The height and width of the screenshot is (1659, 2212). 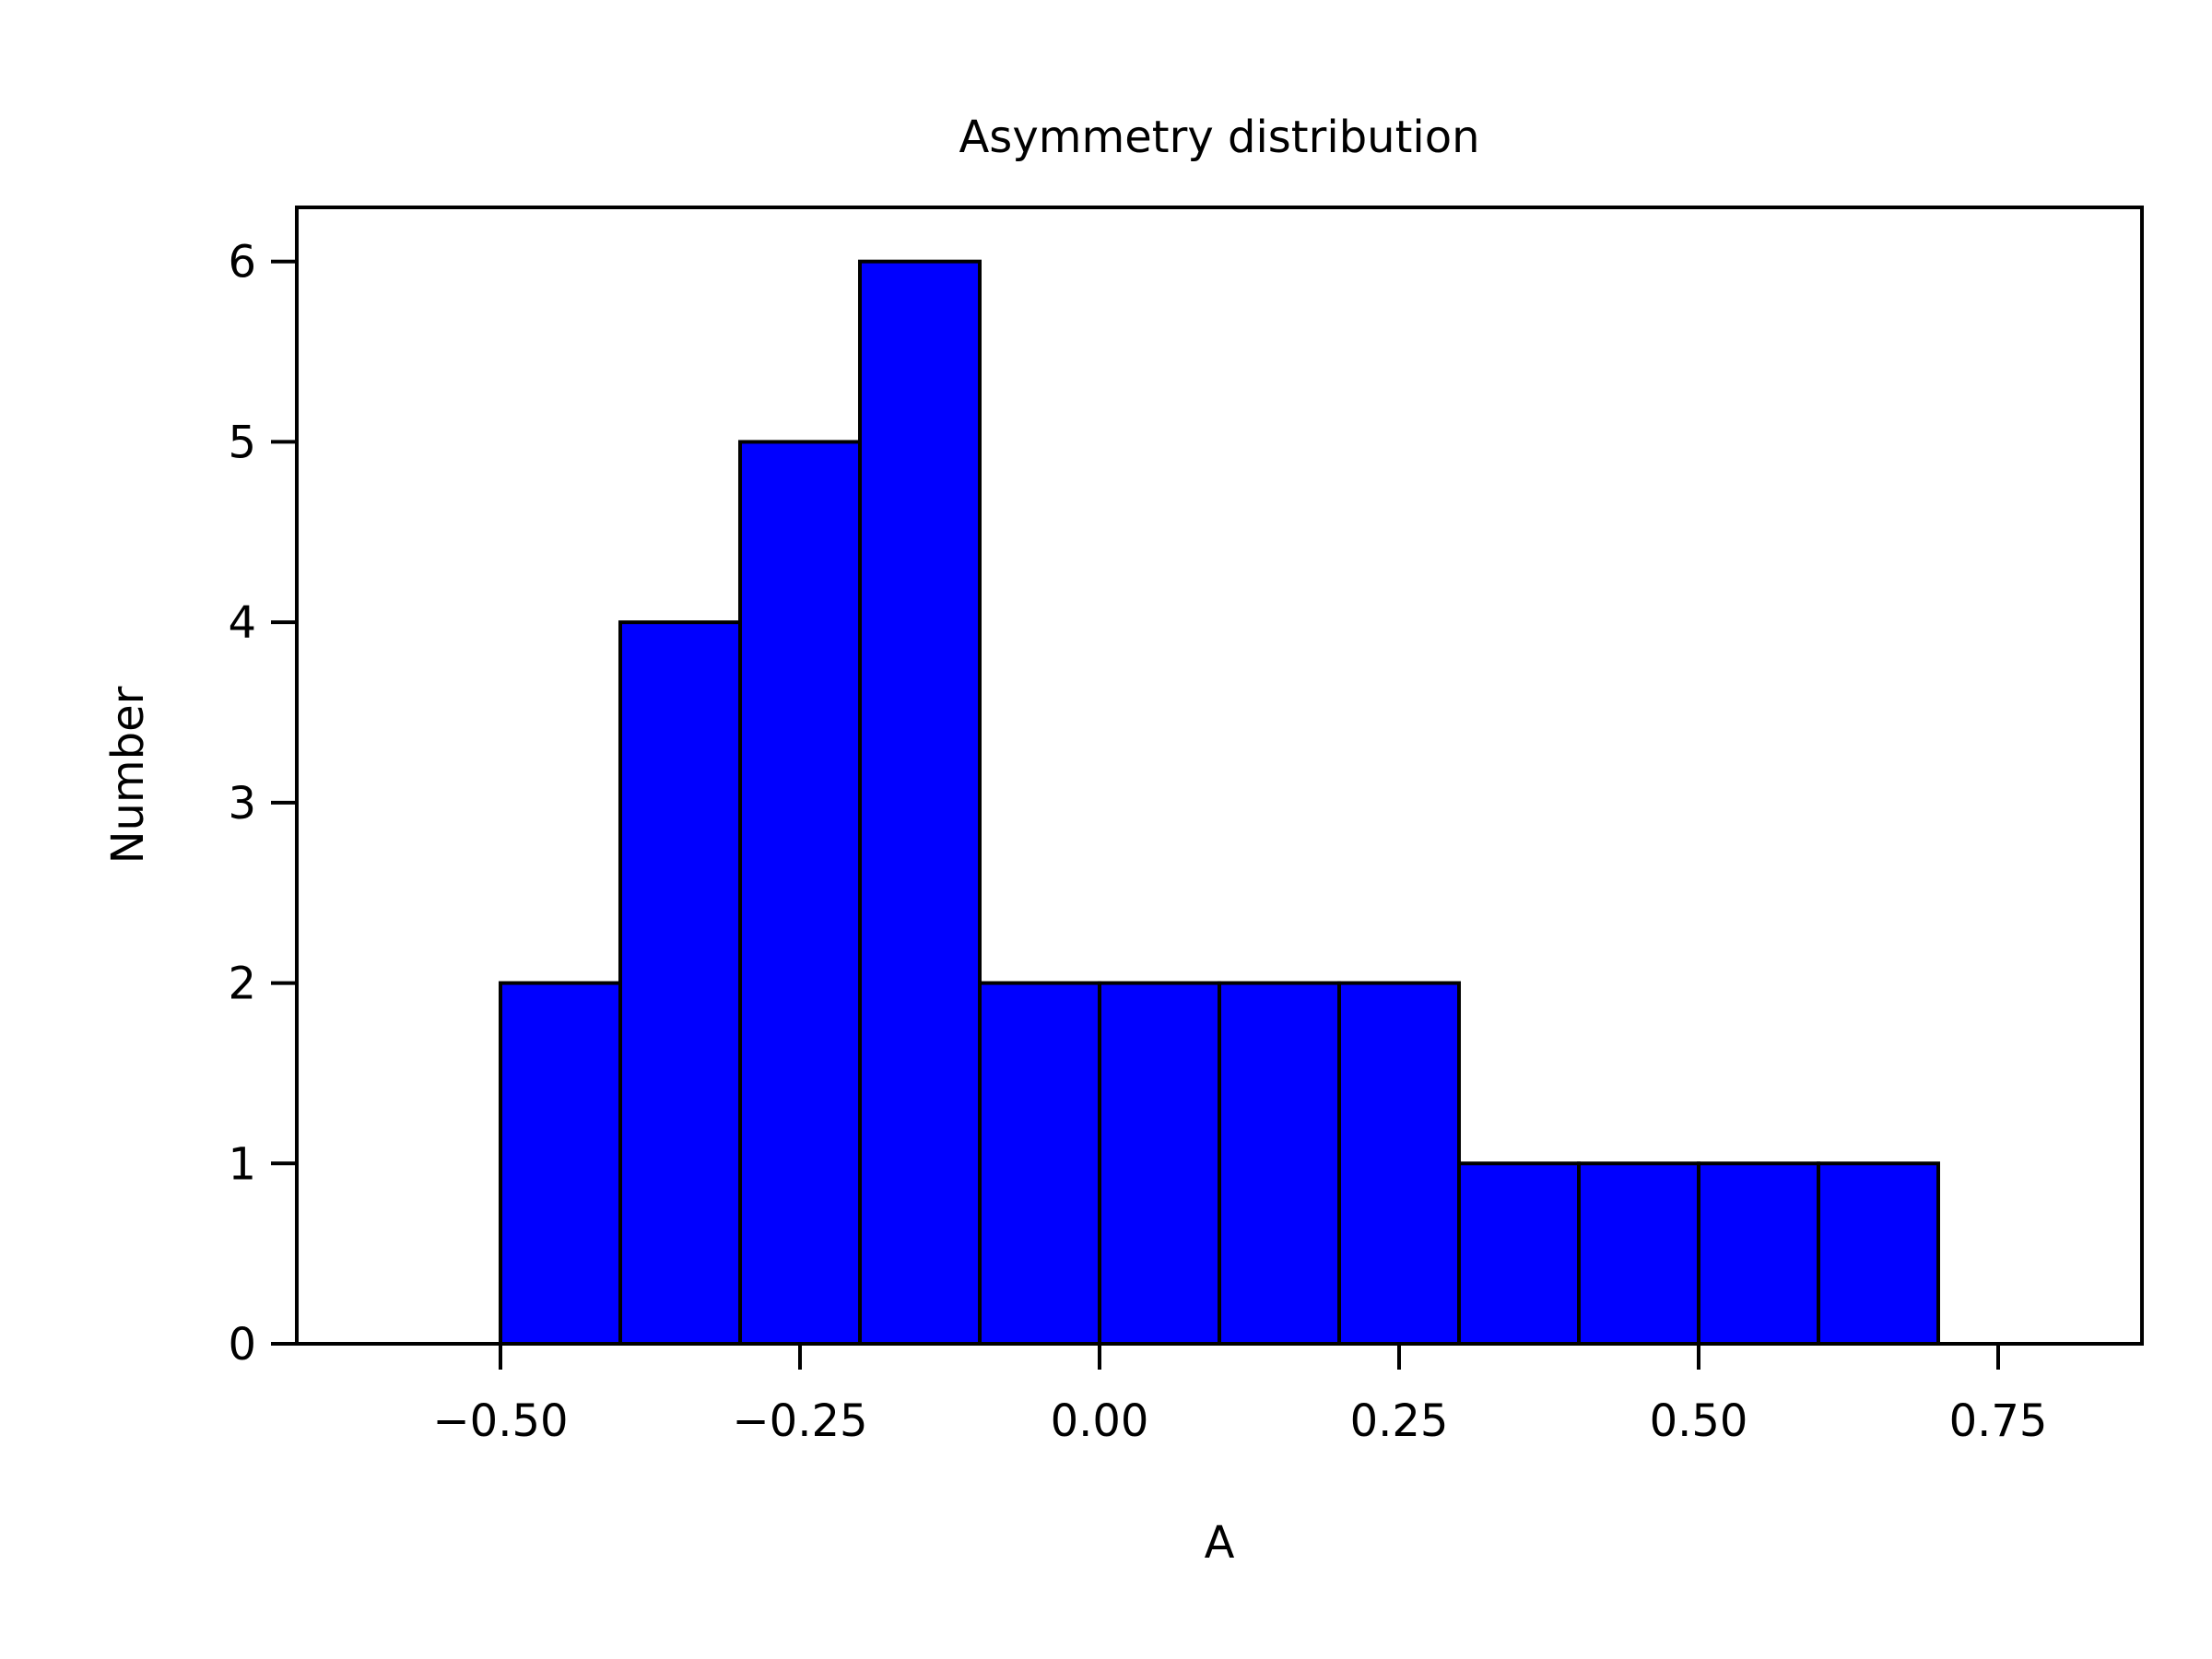 I want to click on x-tick-label: −0.25, so click(x=799, y=1421).